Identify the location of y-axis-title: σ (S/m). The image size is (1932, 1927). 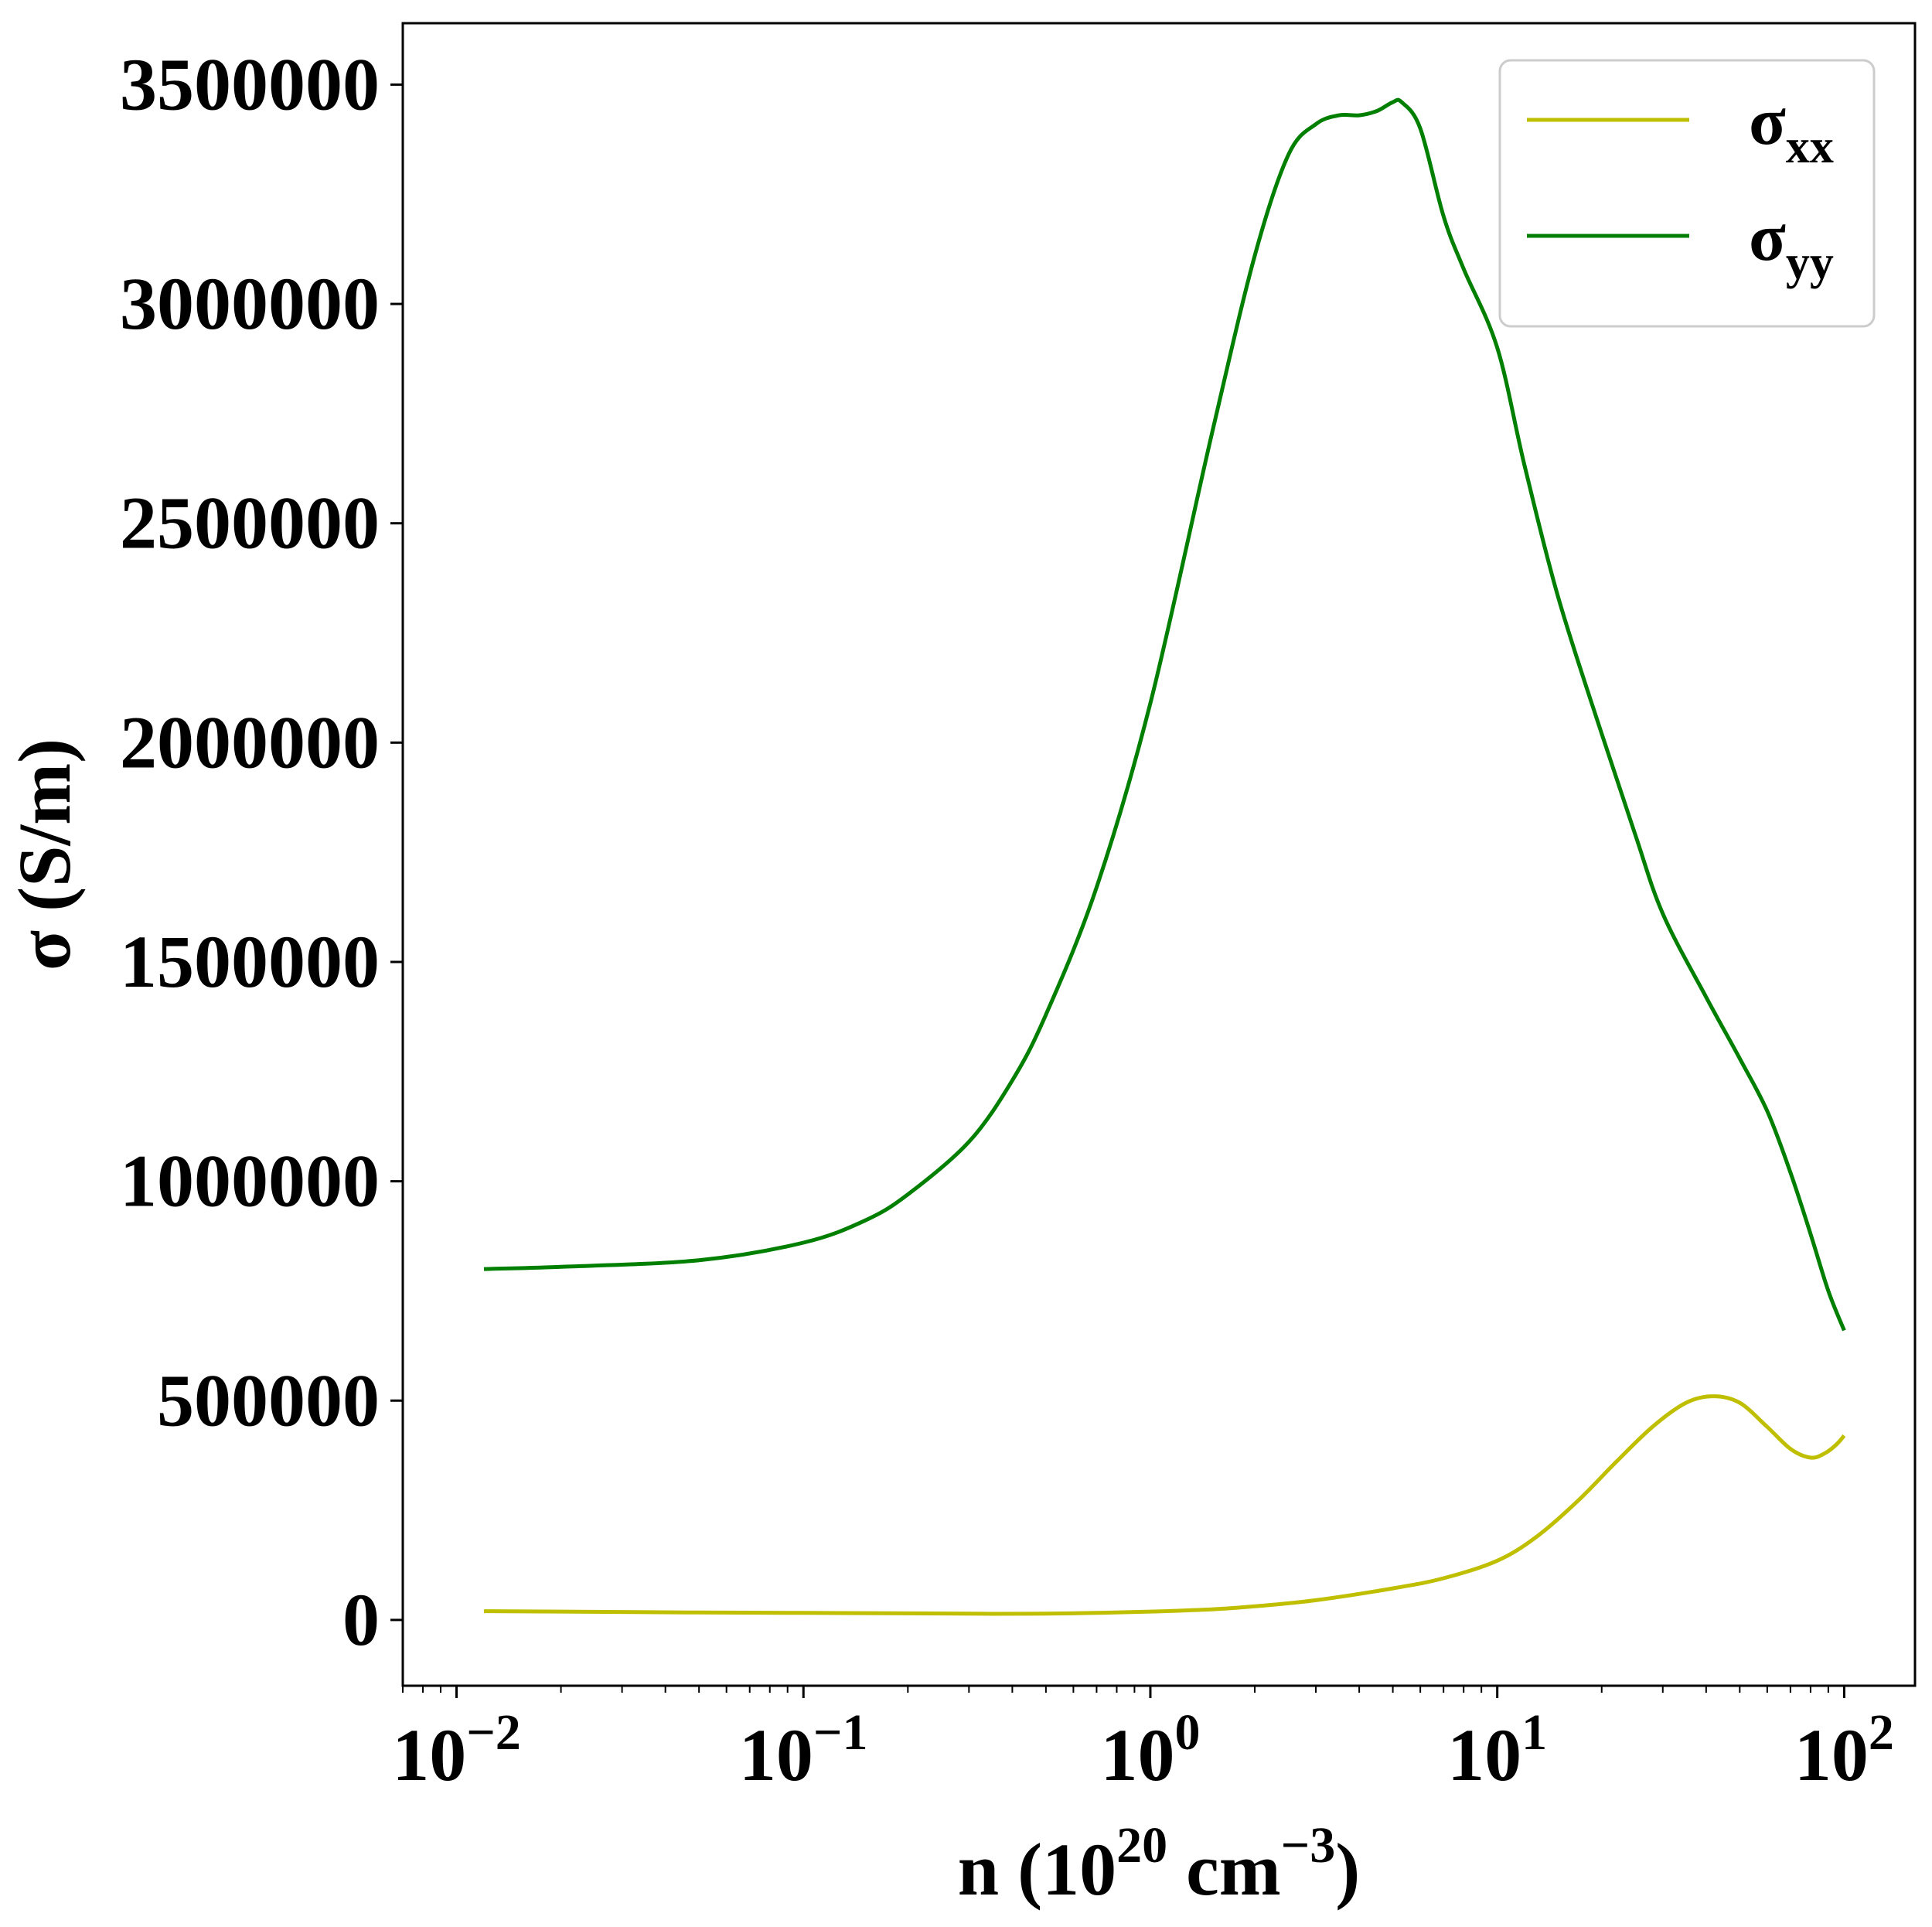
(44, 854).